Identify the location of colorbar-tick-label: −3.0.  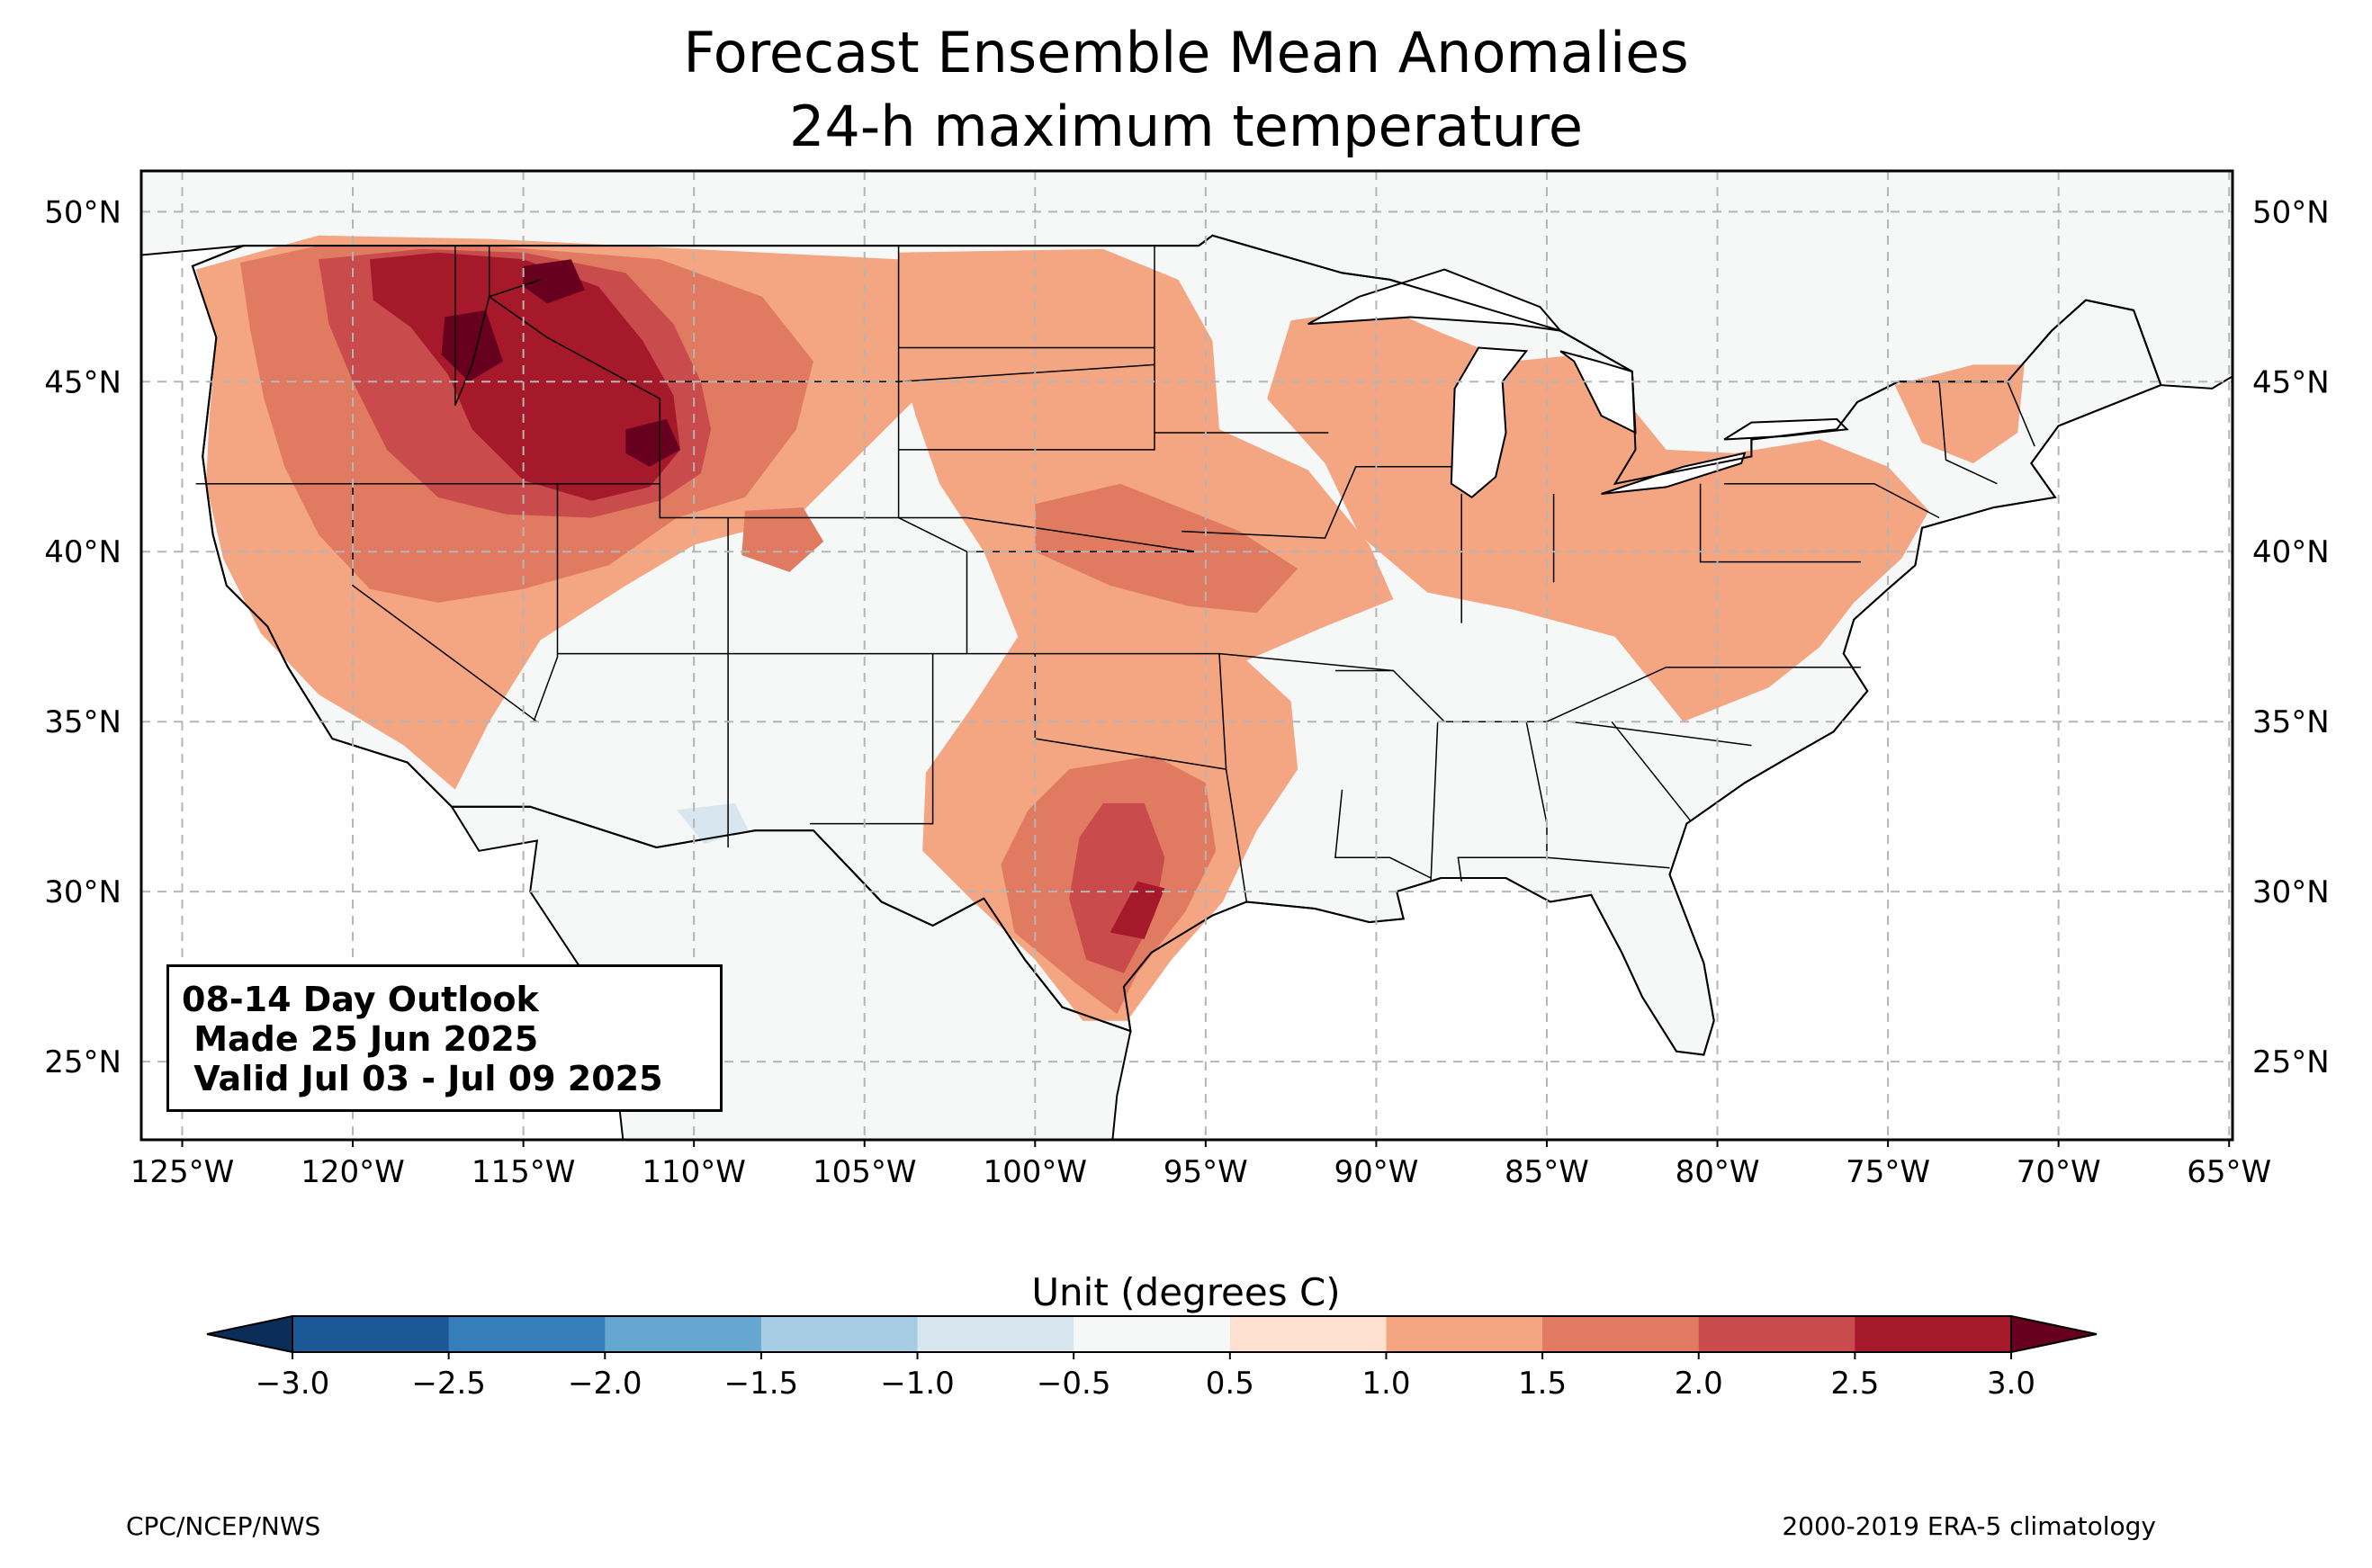
(293, 1384).